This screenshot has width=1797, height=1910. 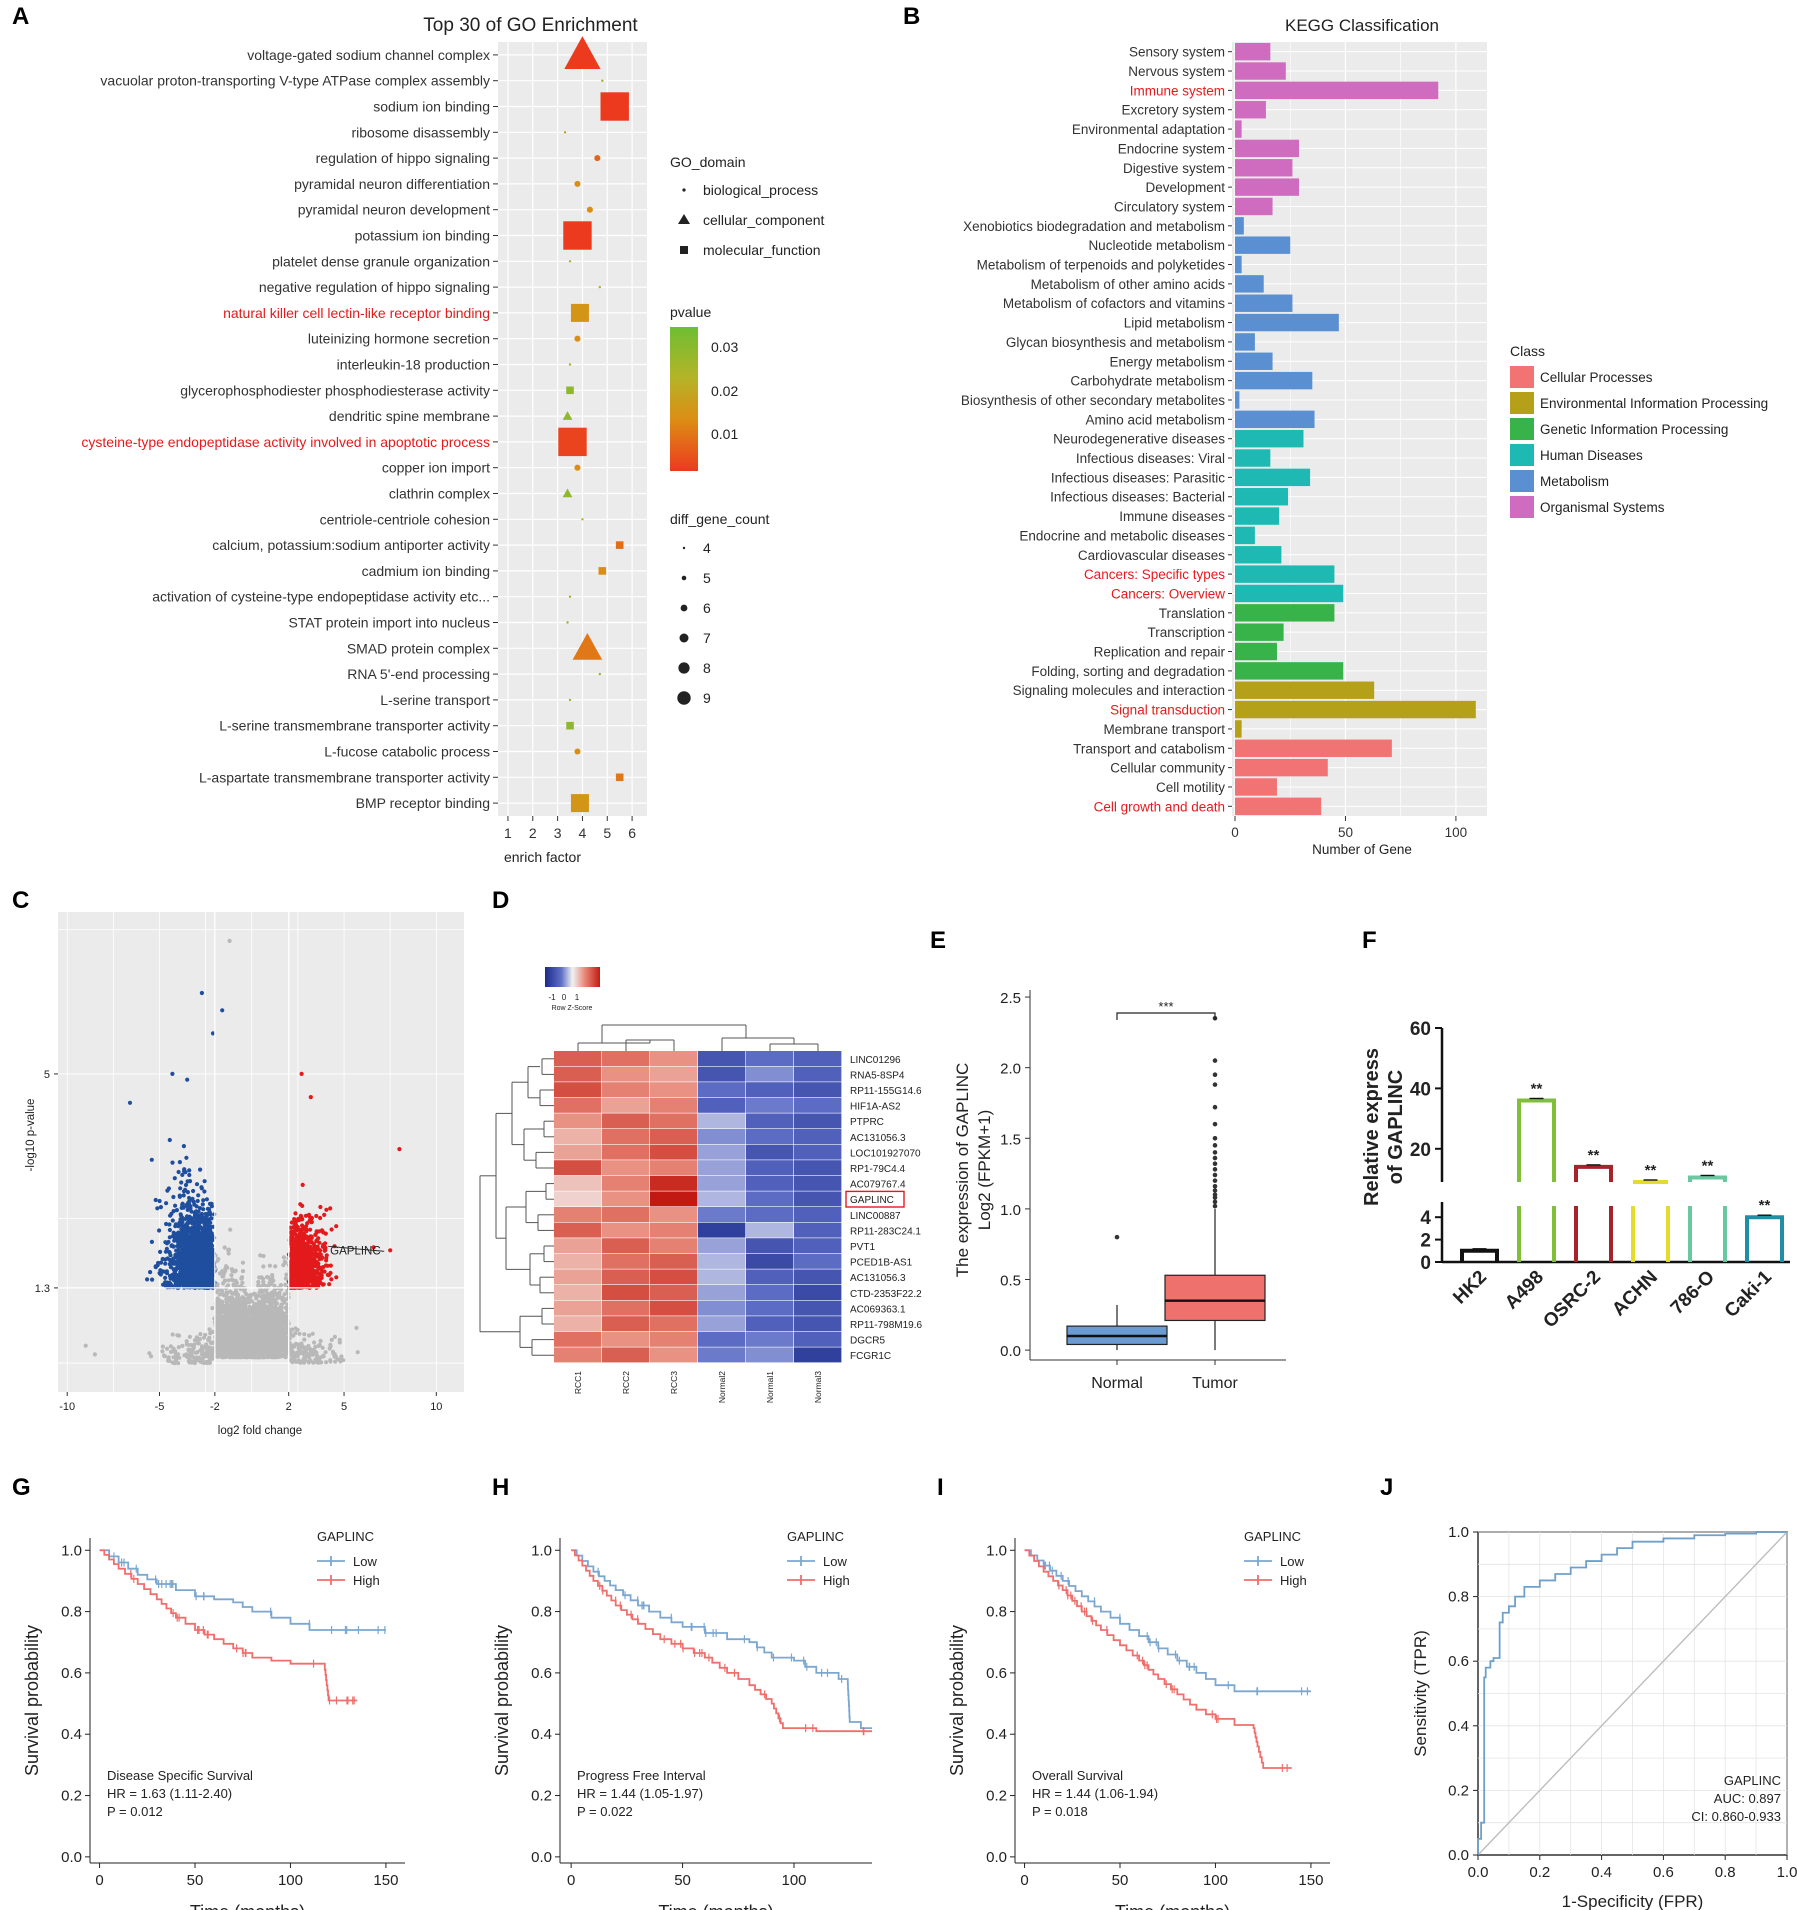 What do you see at coordinates (1137, 497) in the screenshot?
I see `bar-label: Infectious diseases: Bacterial` at bounding box center [1137, 497].